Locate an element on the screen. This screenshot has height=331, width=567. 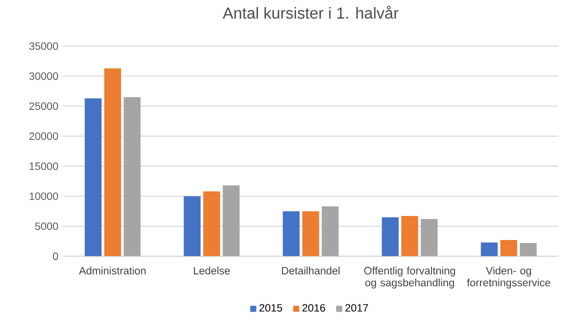
x-tick-label: Administration is located at coordinates (112, 270).